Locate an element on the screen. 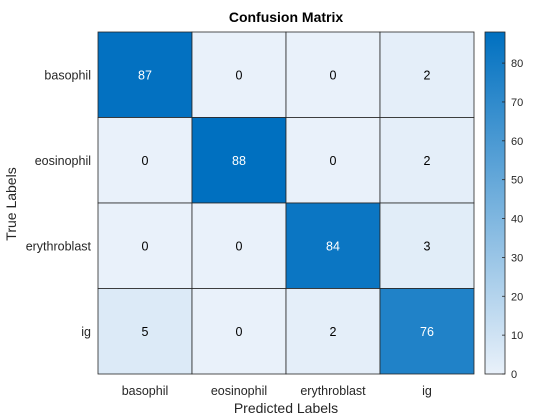 This screenshot has width=560, height=420. cell-value-label: 5 is located at coordinates (145, 332).